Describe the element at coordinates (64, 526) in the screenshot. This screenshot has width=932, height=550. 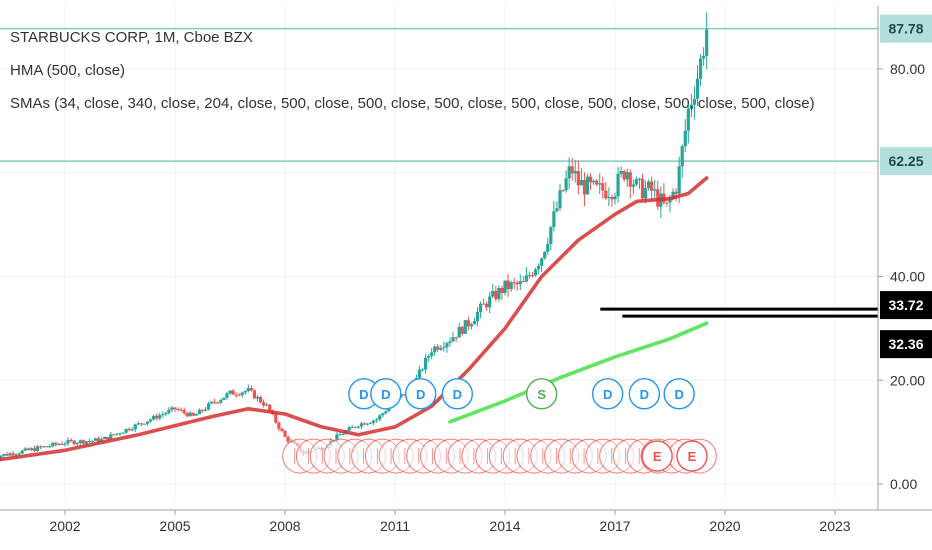
I see `x-tick-label: 2002` at that location.